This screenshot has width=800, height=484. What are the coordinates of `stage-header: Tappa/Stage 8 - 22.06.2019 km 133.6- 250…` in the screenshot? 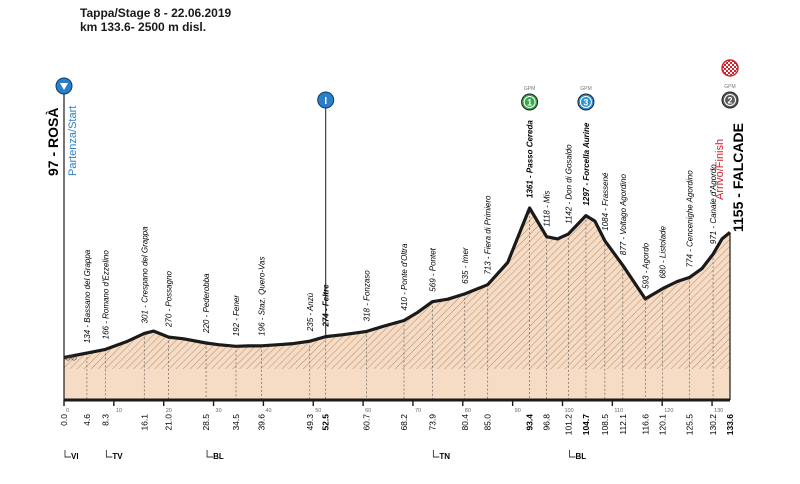 It's located at (155, 20).